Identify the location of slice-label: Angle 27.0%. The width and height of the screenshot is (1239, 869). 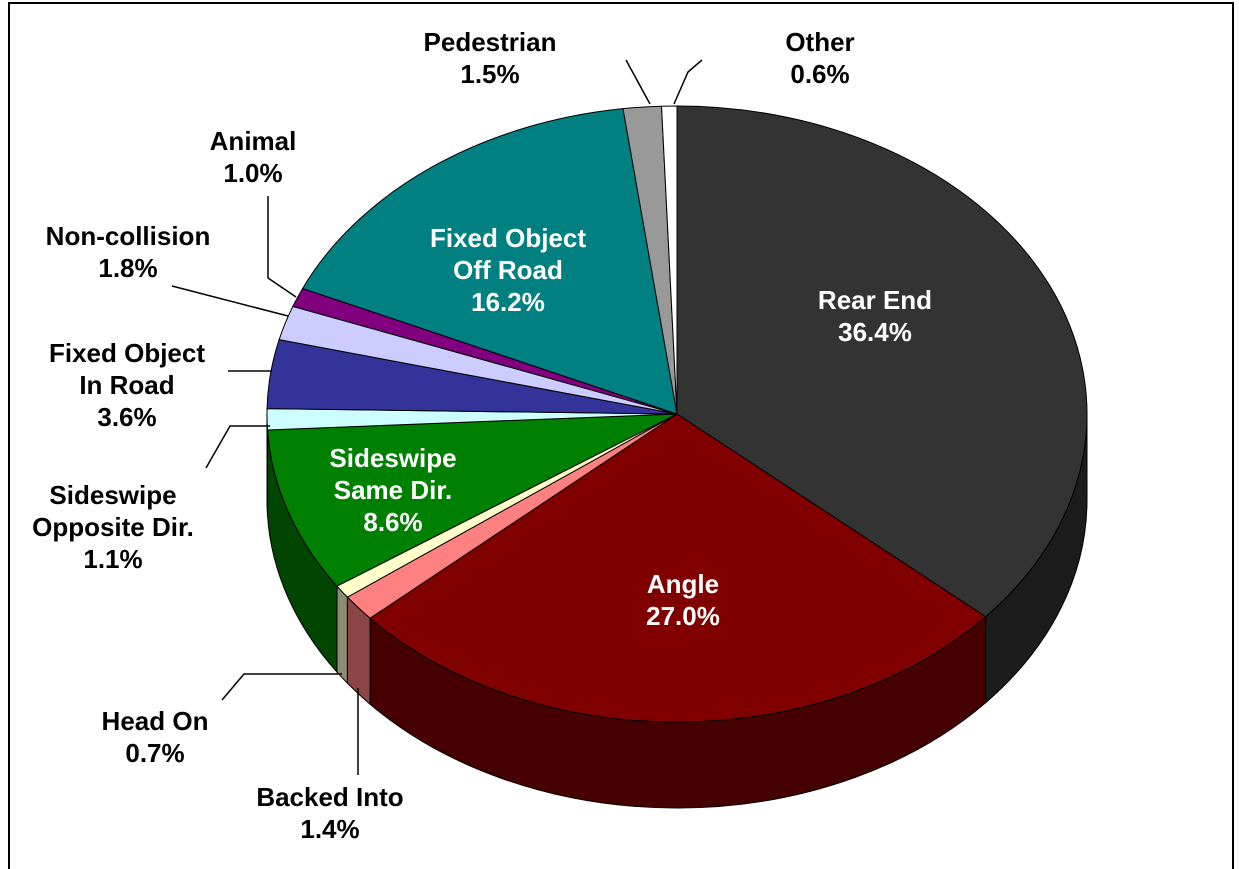
(683, 600).